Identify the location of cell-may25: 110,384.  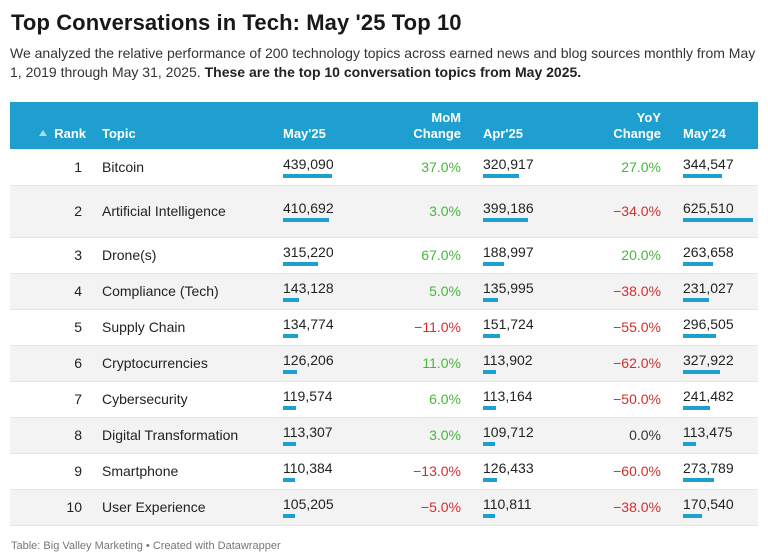
(325, 471).